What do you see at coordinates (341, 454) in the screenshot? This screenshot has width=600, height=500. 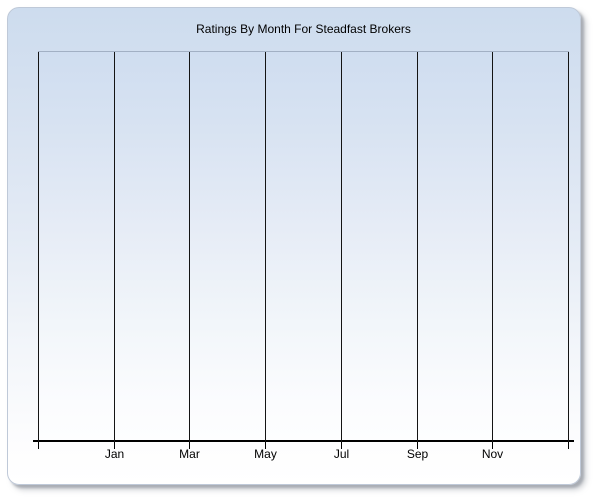 I see `x-axis-label: Jul` at bounding box center [341, 454].